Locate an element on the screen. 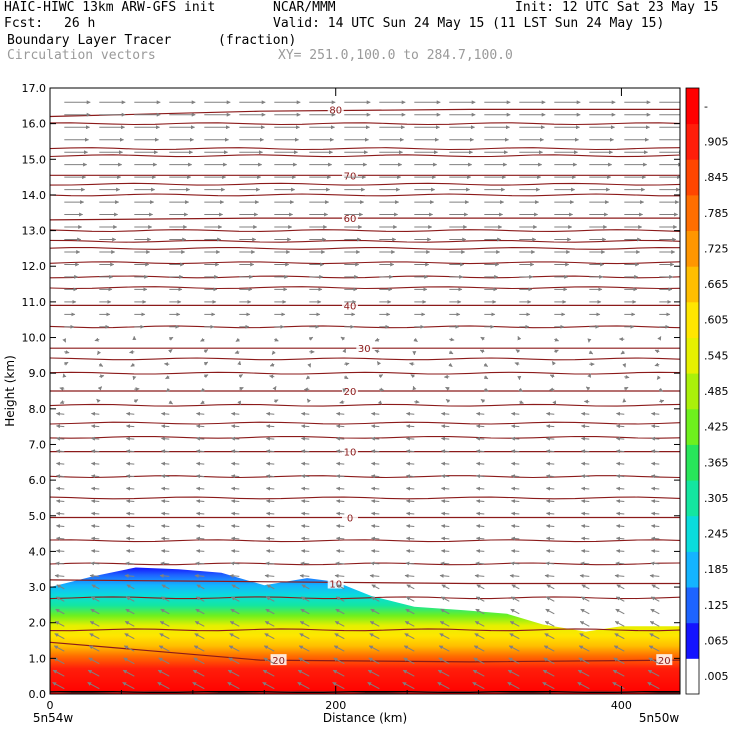 This screenshot has width=740, height=740. colorbar-label: .725 is located at coordinates (716, 248).